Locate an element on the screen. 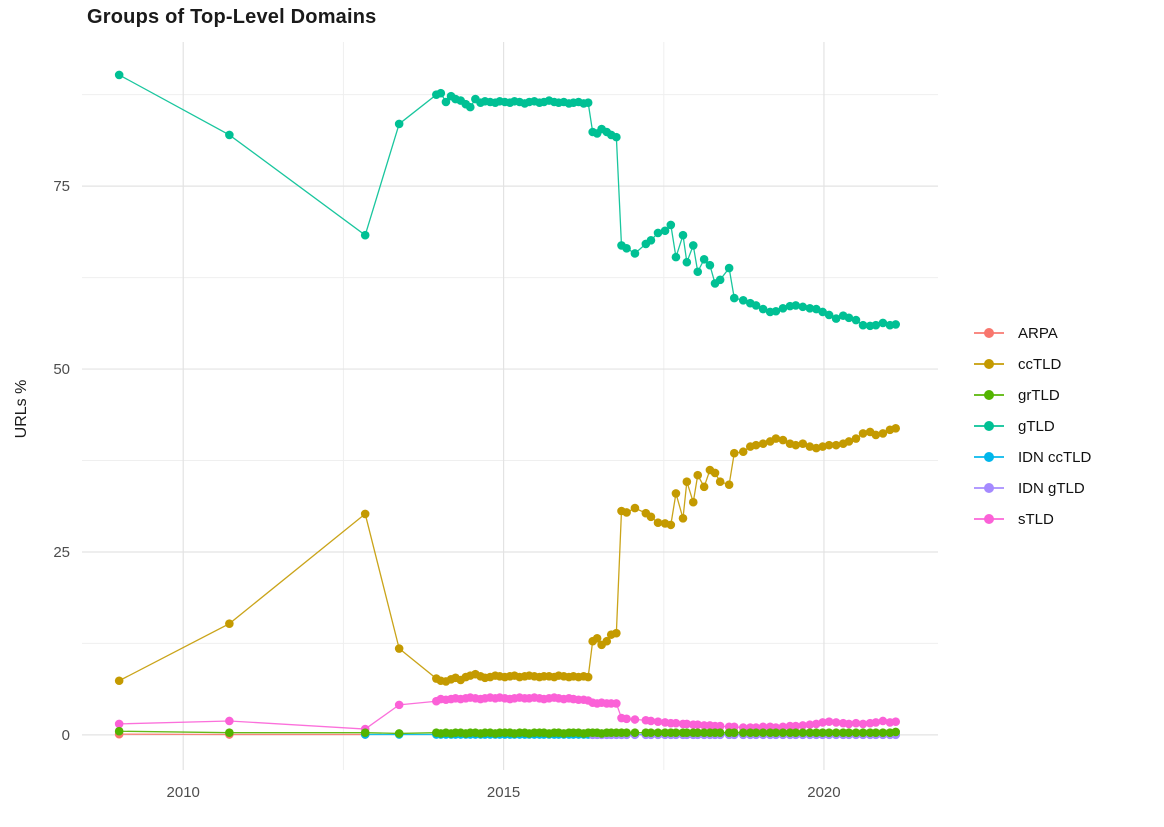 This screenshot has width=1164, height=827. y-tick-label: 50 is located at coordinates (61, 369).